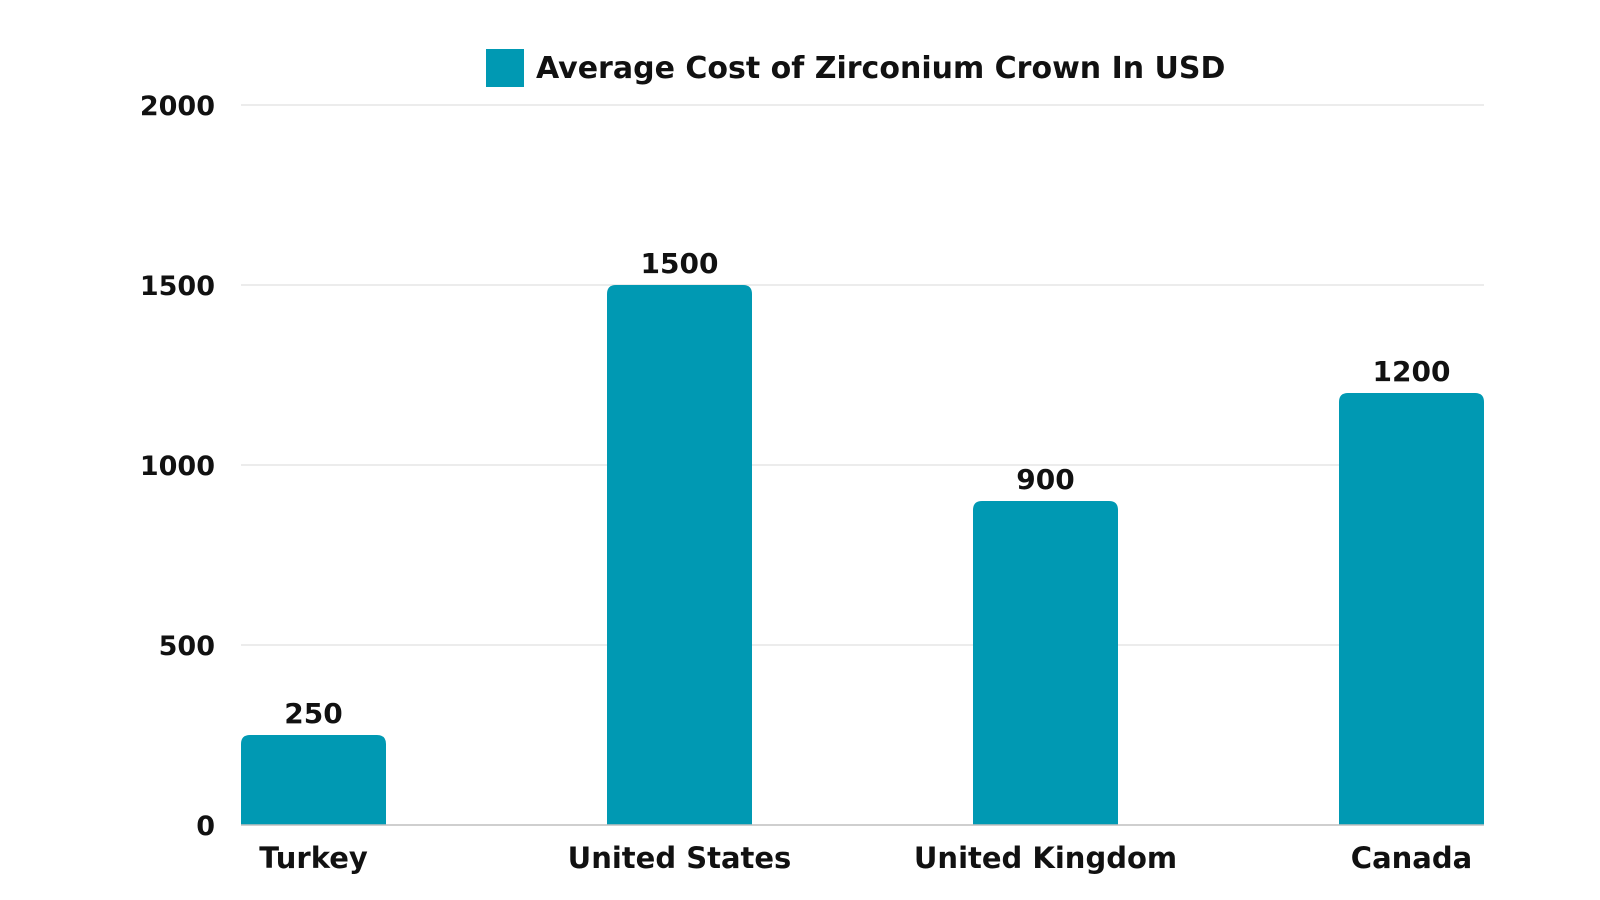 This screenshot has width=1600, height=900. What do you see at coordinates (313, 713) in the screenshot?
I see `data-label: 250` at bounding box center [313, 713].